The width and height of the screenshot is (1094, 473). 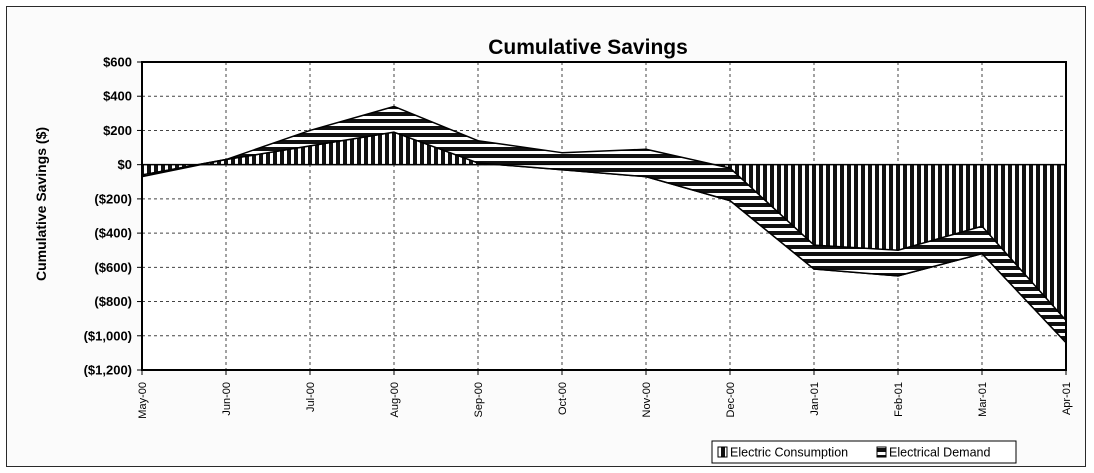 I want to click on legend-label-electrical-demand: Electrical Demand, so click(x=939, y=453).